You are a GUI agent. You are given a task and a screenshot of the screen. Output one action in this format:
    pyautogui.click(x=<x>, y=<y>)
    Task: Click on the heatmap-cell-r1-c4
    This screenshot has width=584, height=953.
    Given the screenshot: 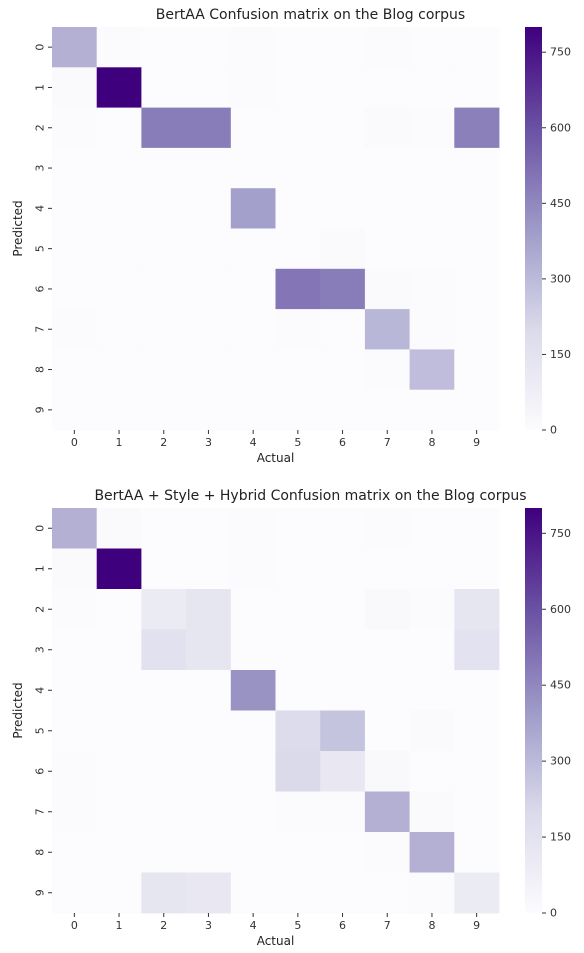 What is the action you would take?
    pyautogui.click(x=253, y=569)
    